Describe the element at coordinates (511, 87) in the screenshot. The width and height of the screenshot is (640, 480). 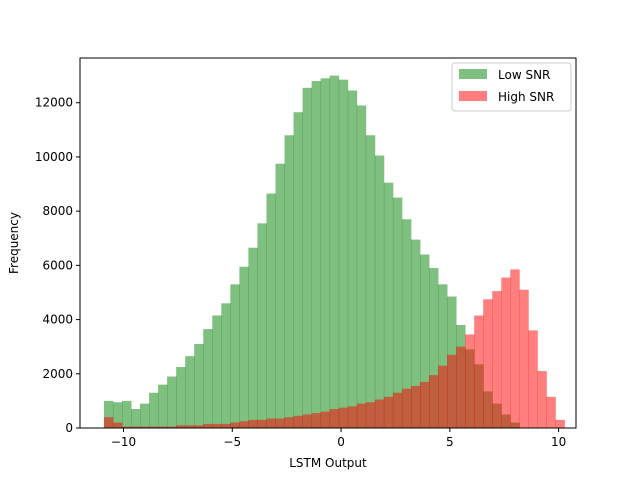
I see `legend: Low SNR High SNR` at that location.